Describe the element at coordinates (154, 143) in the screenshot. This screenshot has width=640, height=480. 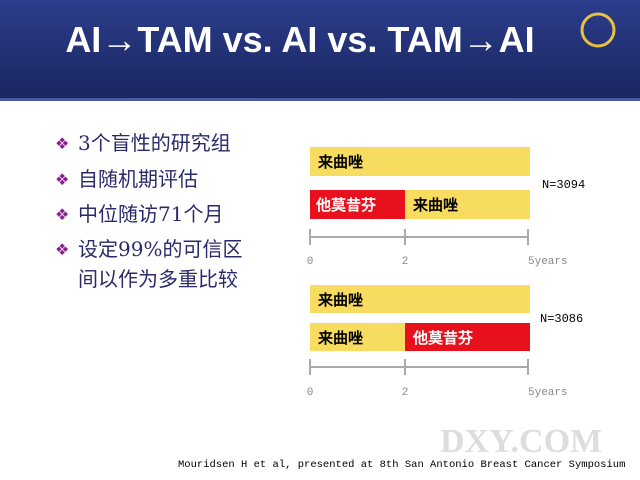
I see `bullet: 3个盲性的研究组` at that location.